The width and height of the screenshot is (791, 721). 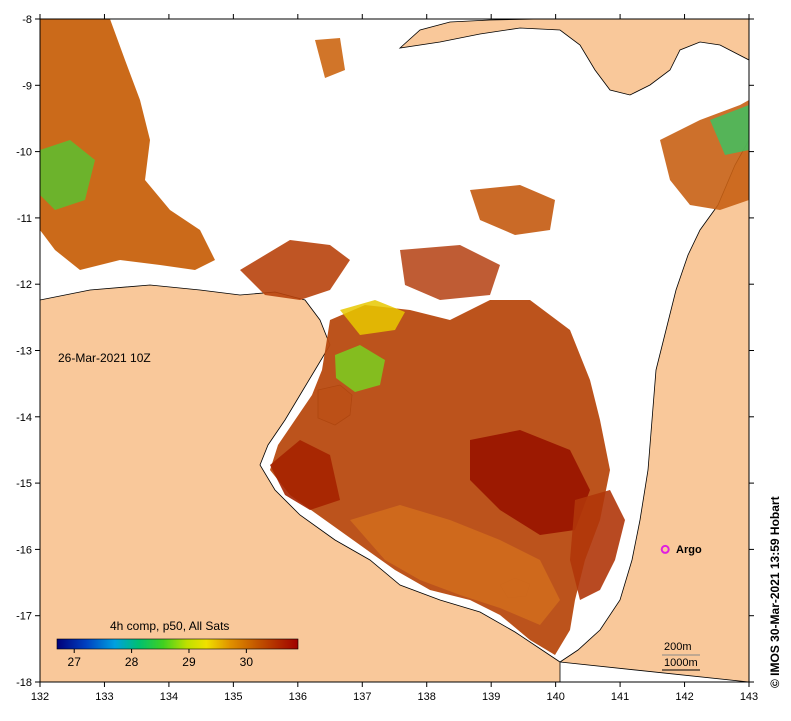 What do you see at coordinates (729, 130) in the screenshot?
I see `sst-northeast-green` at bounding box center [729, 130].